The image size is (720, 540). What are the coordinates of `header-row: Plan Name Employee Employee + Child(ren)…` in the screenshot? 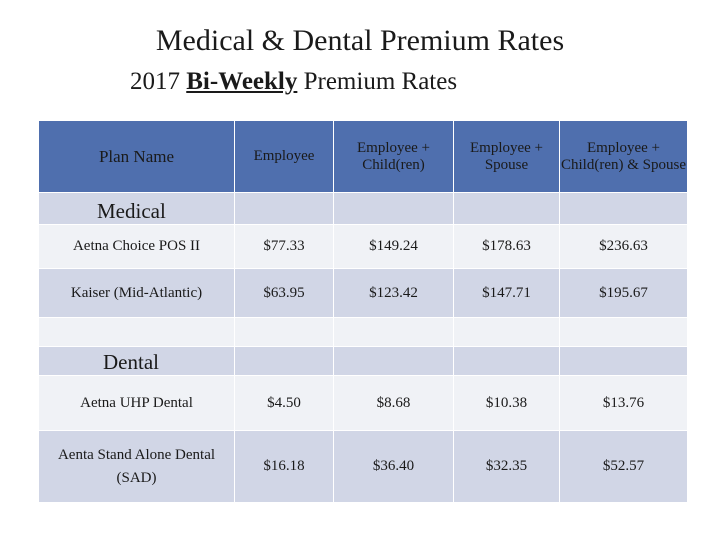 It's located at (363, 156).